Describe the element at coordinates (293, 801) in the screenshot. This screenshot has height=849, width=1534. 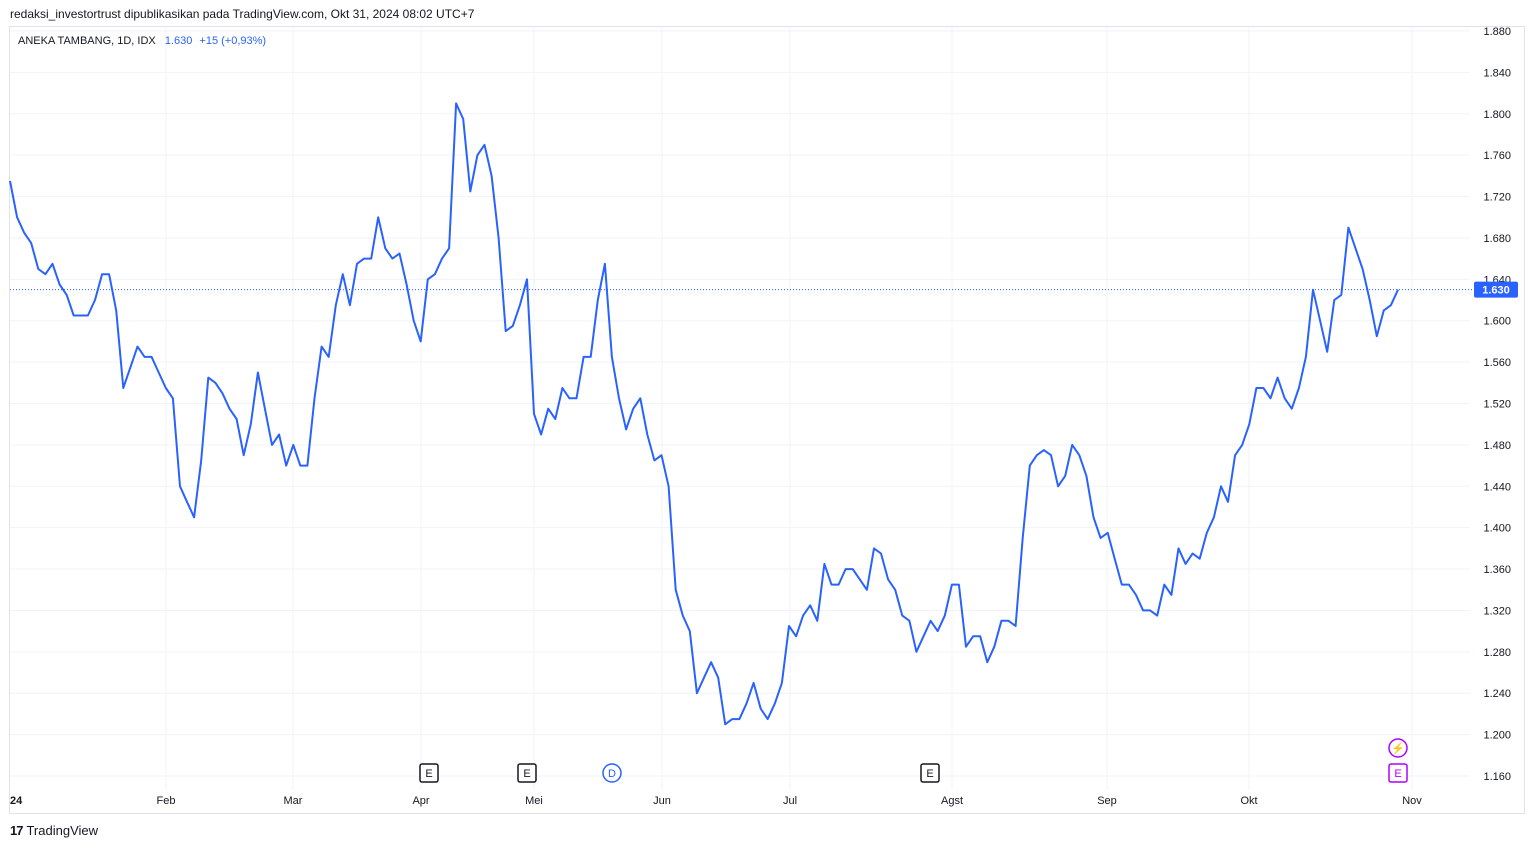
I see `time-tick-label: Mar` at that location.